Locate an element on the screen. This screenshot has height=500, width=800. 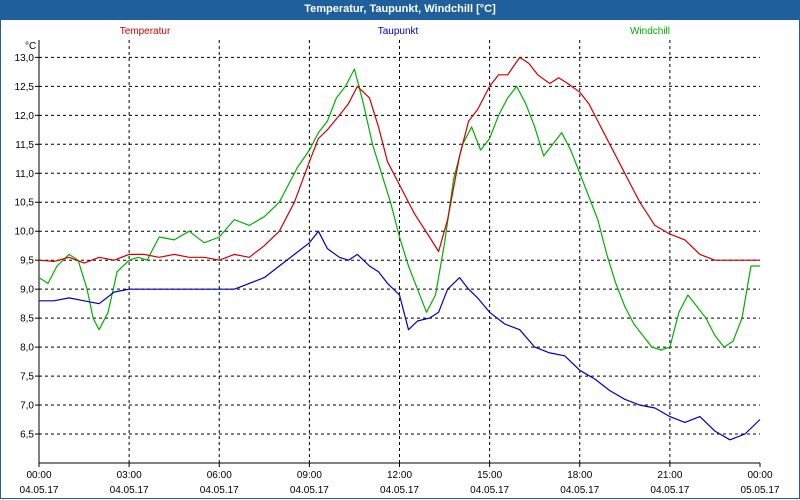
y-tick-label: 11,0 is located at coordinates (24, 174).